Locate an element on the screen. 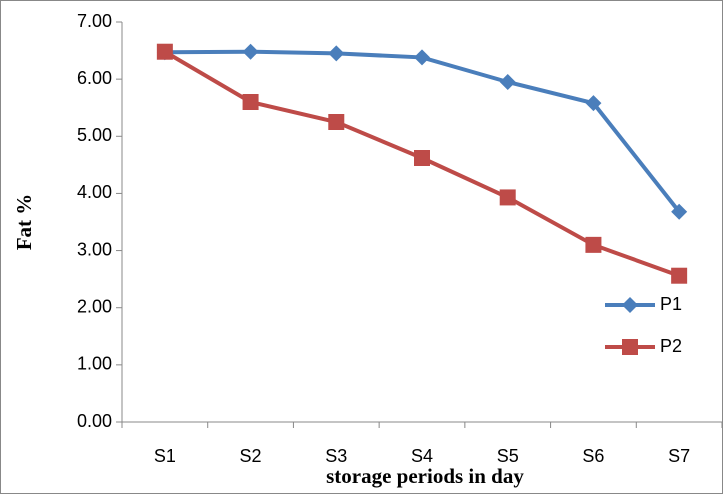 The width and height of the screenshot is (723, 494). y-tick-label: 0.00 is located at coordinates (94, 421).